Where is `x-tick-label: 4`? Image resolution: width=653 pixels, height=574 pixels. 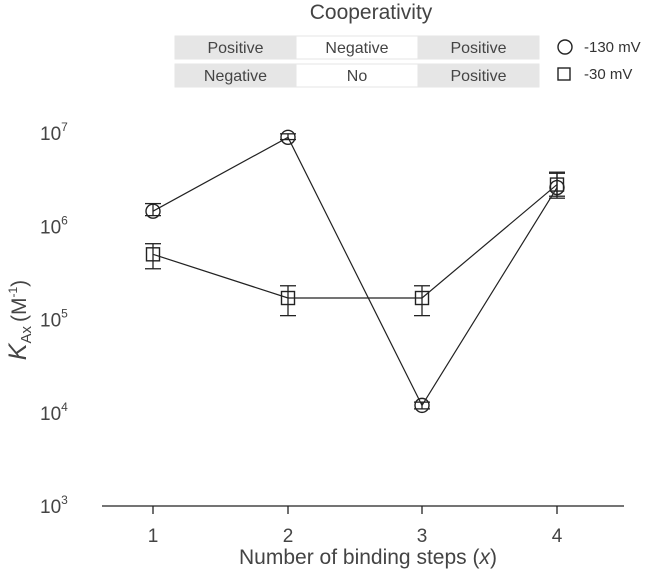
x-tick-label: 4 is located at coordinates (557, 536).